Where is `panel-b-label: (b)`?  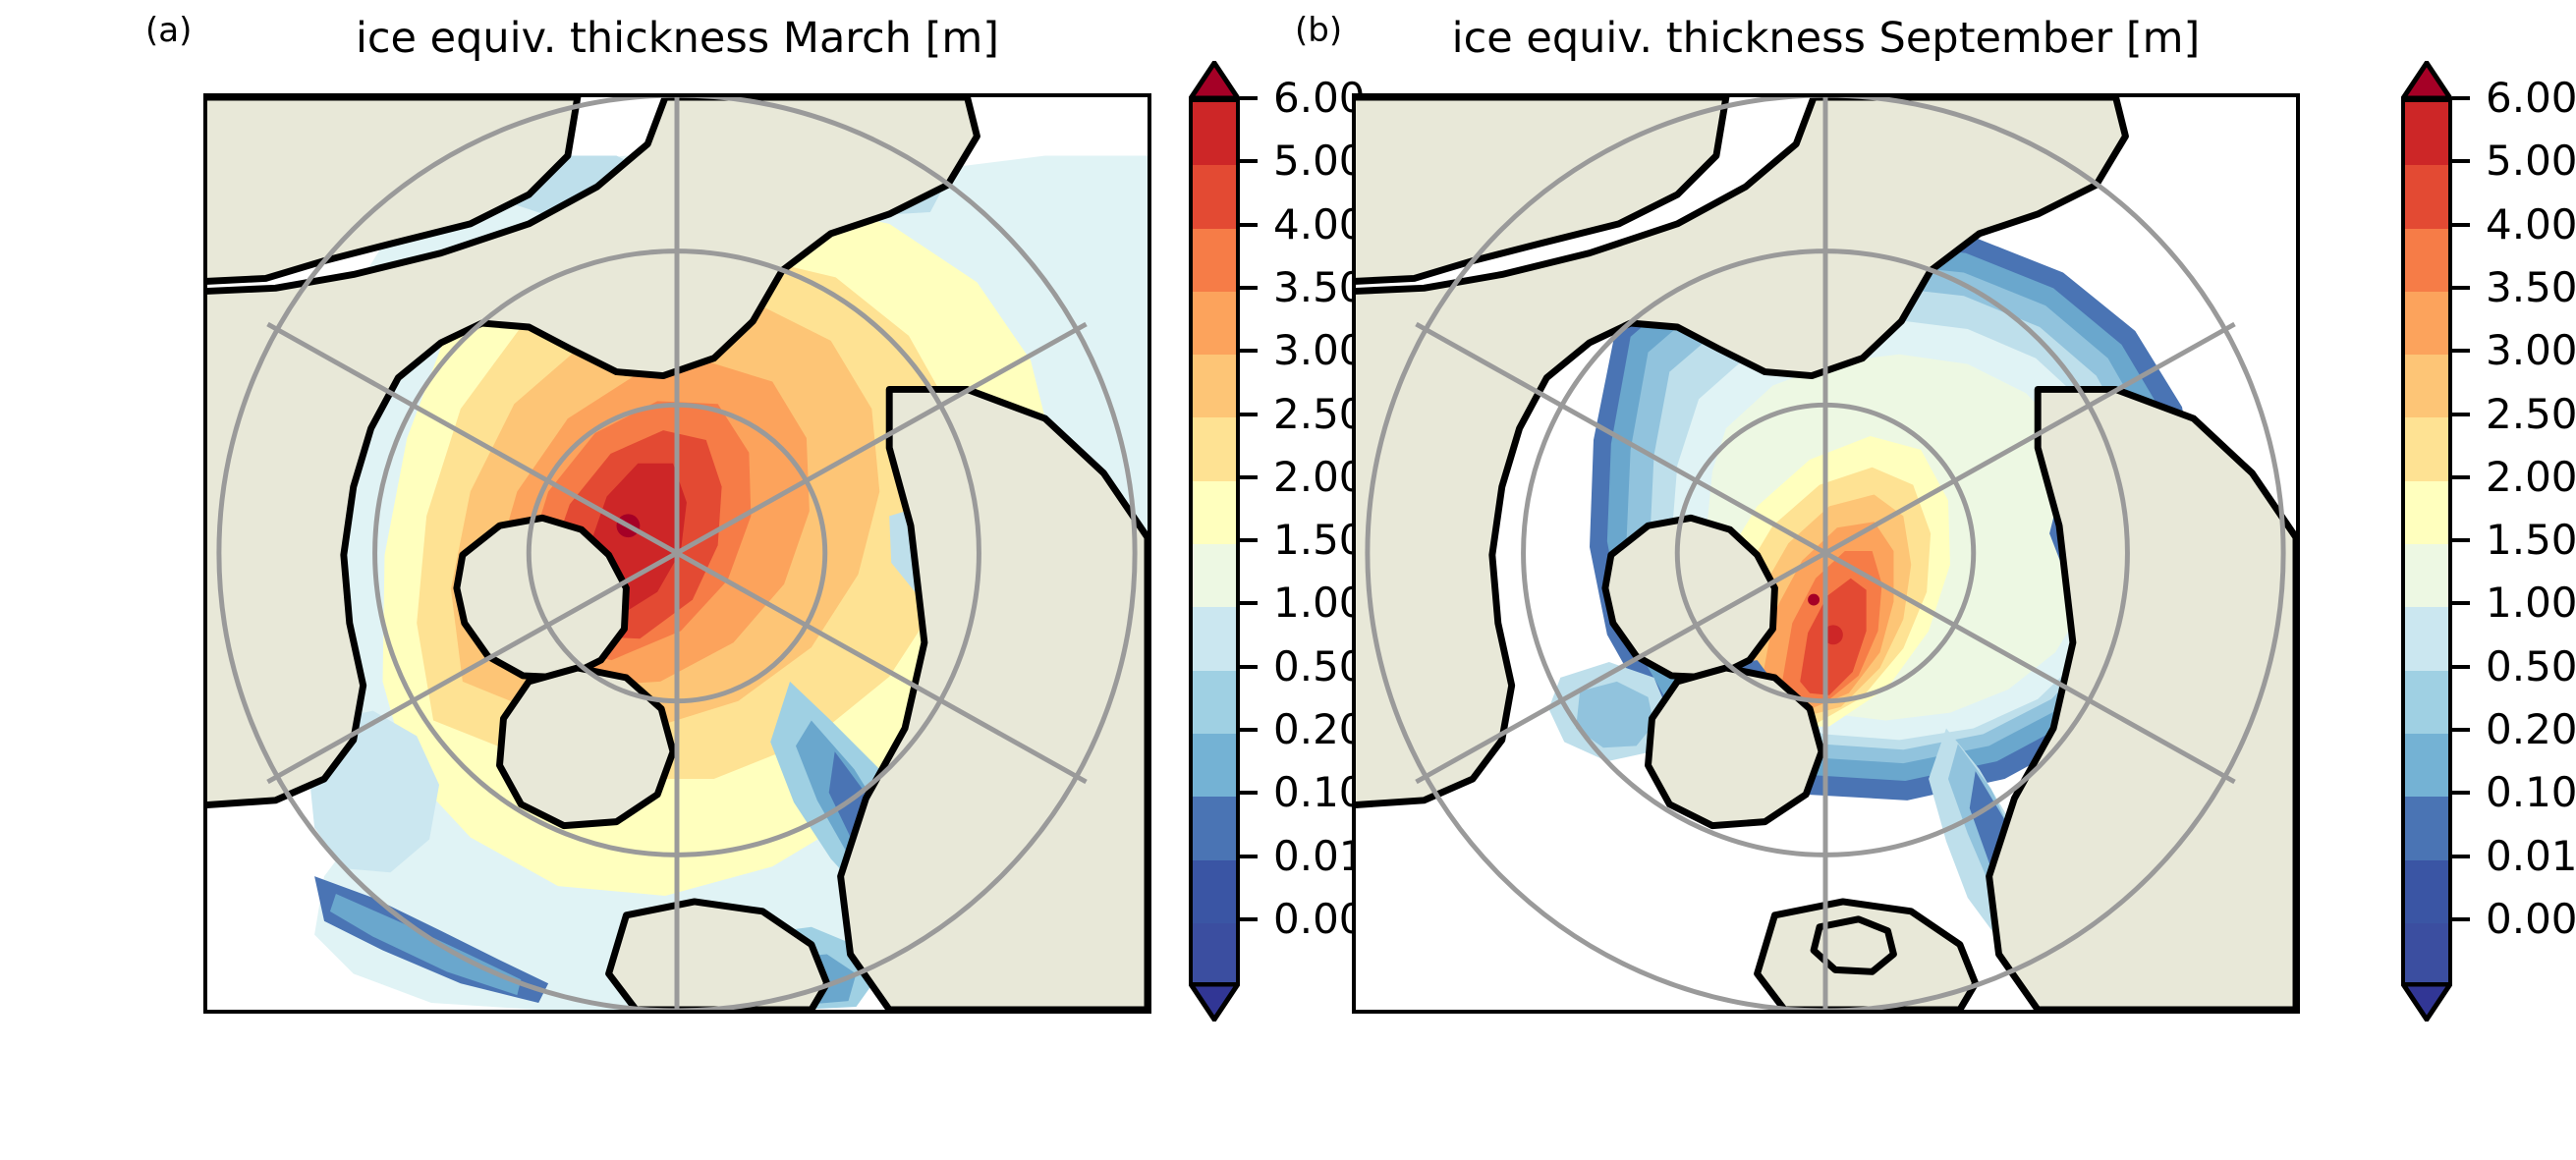 panel-b-label: (b) is located at coordinates (1319, 30).